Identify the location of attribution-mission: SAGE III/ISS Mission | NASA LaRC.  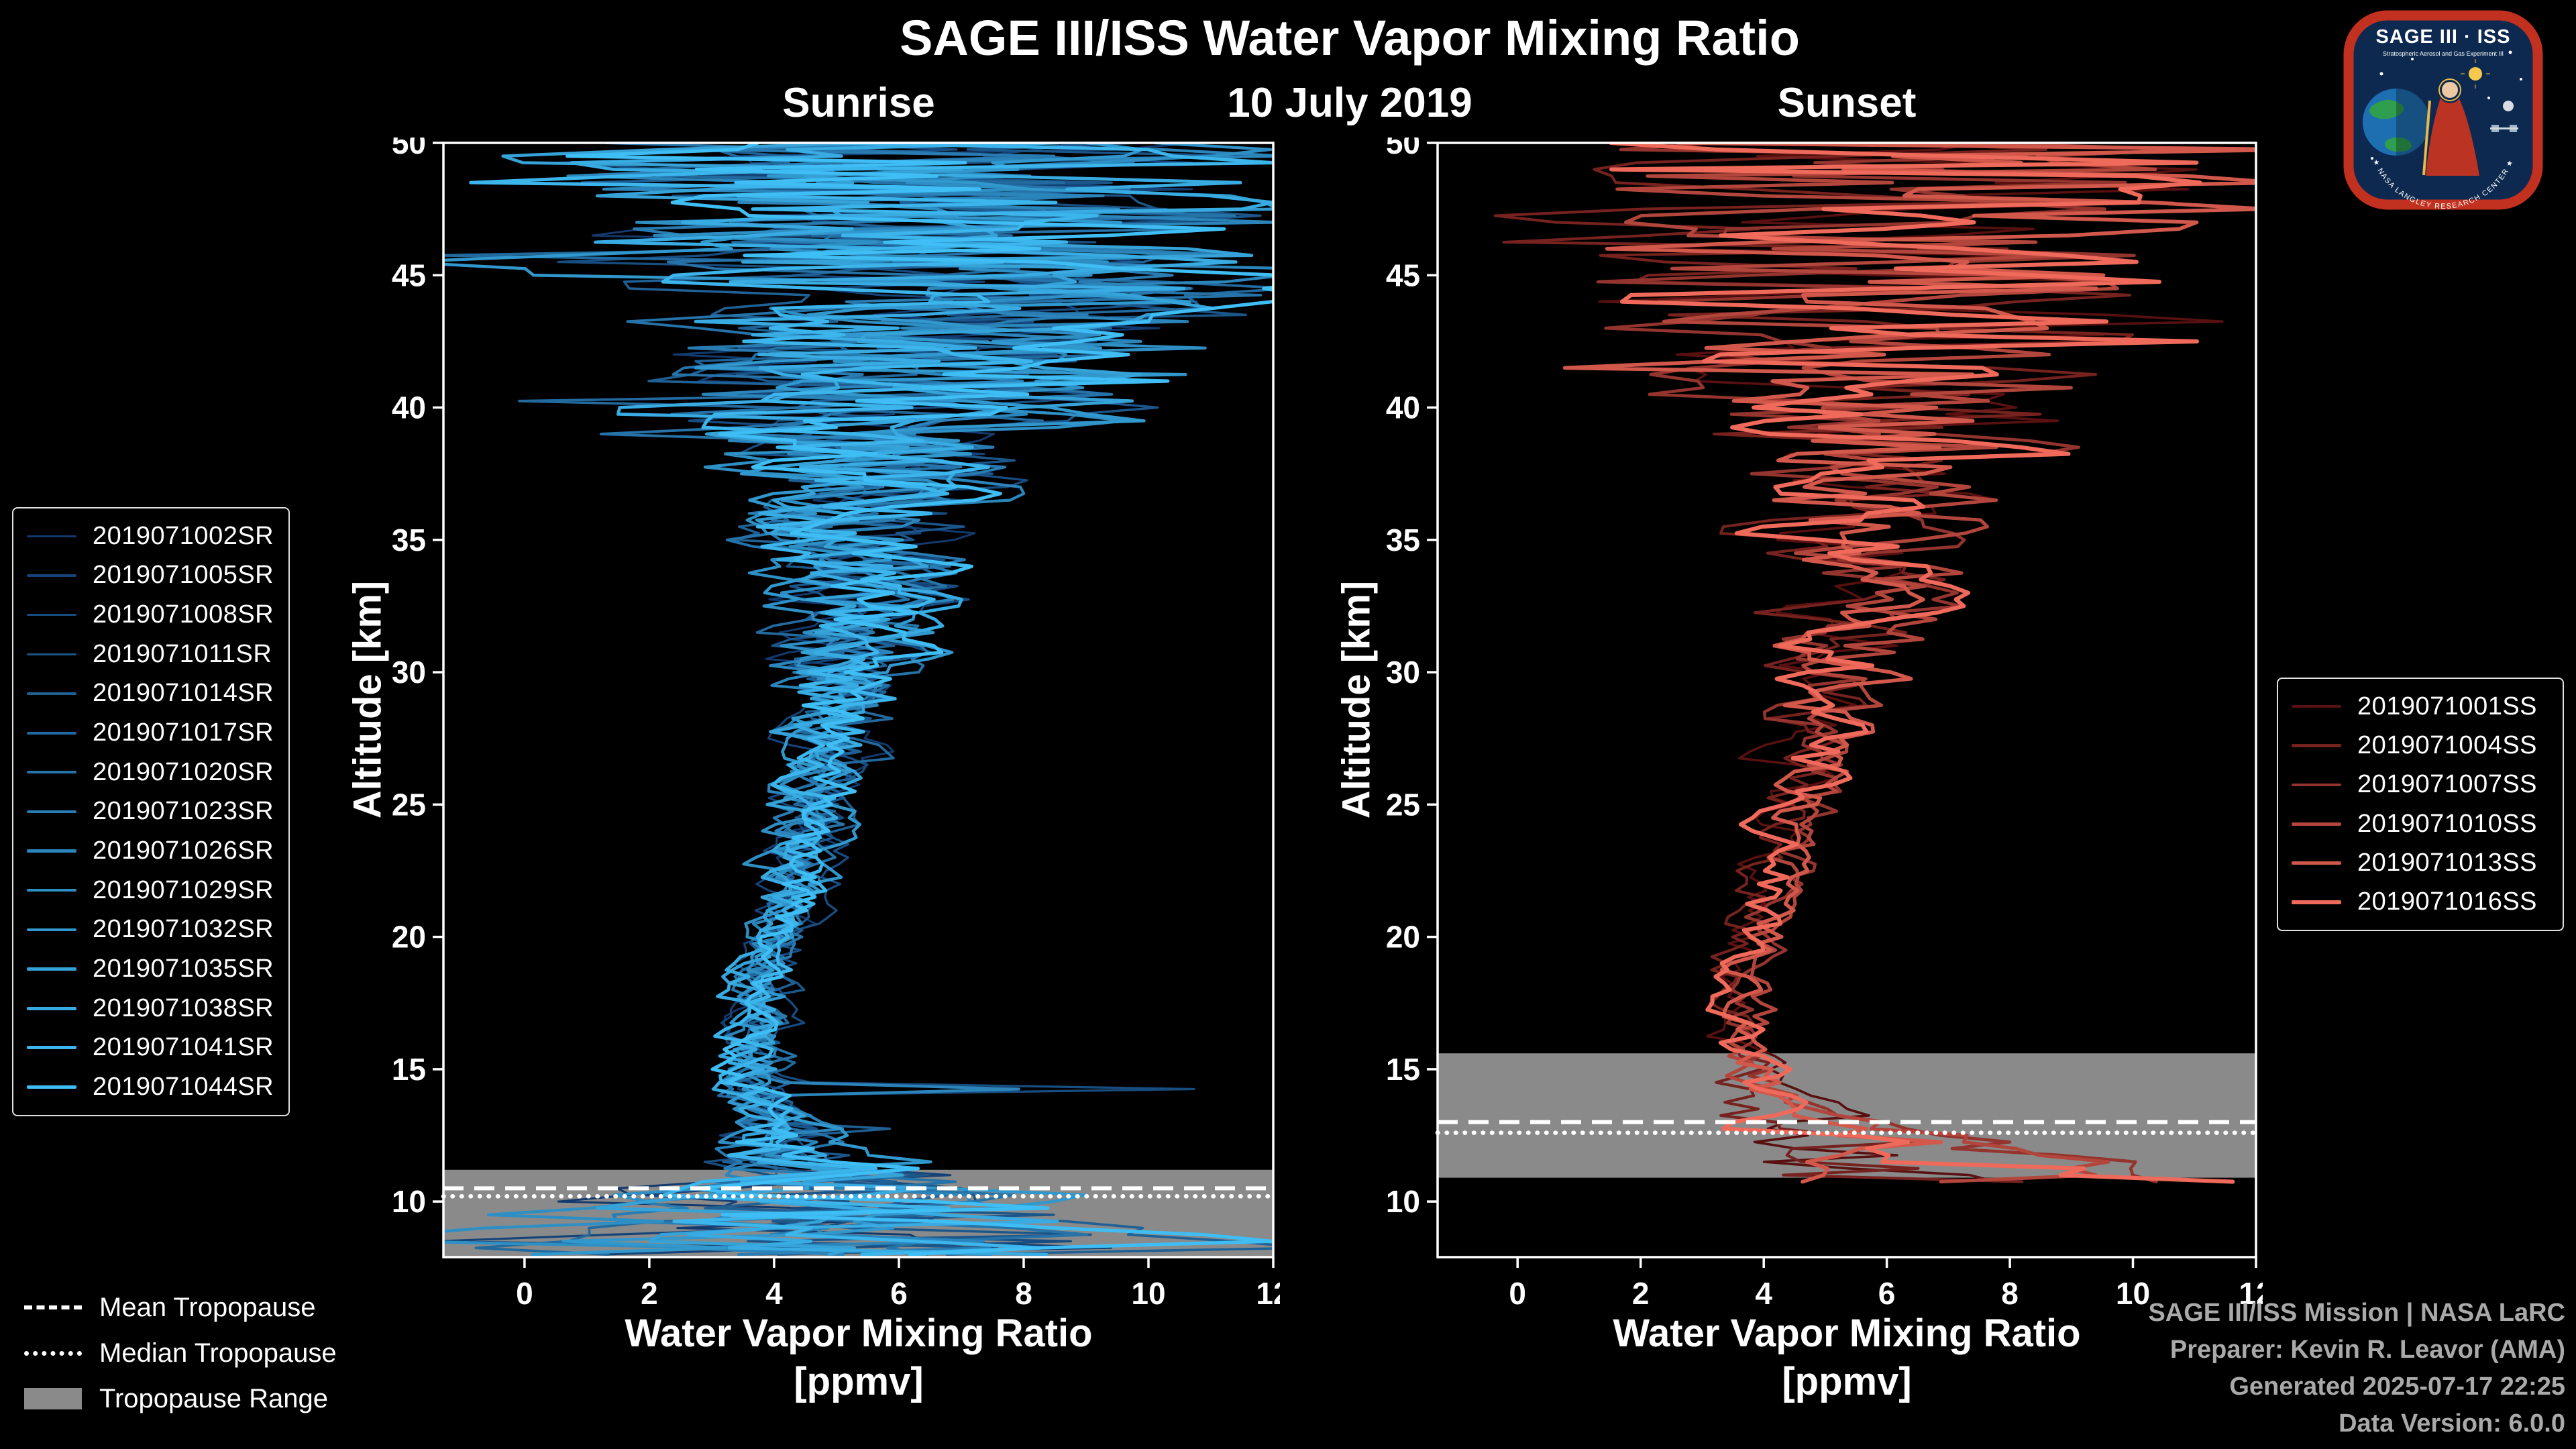
(2356, 1313).